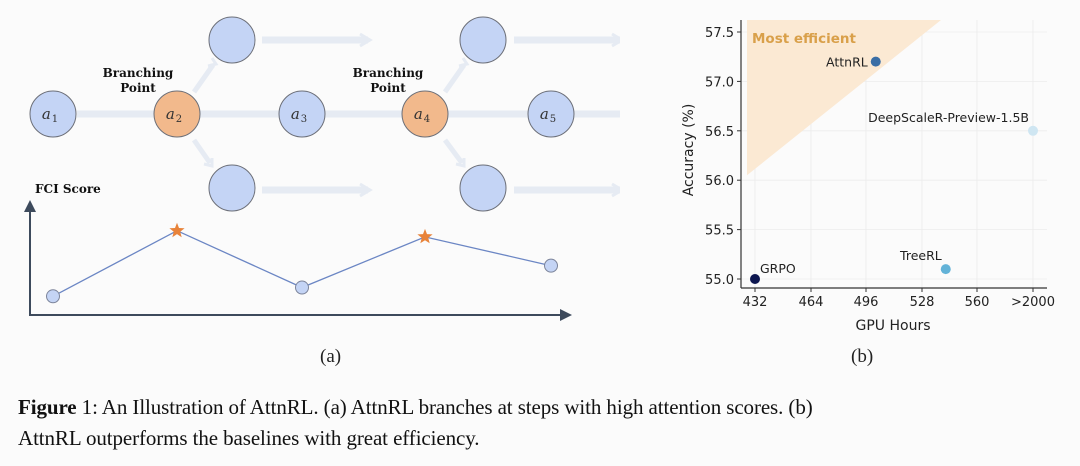 Image resolution: width=1080 pixels, height=466 pixels. I want to click on branch-node-a2-top, so click(232, 40).